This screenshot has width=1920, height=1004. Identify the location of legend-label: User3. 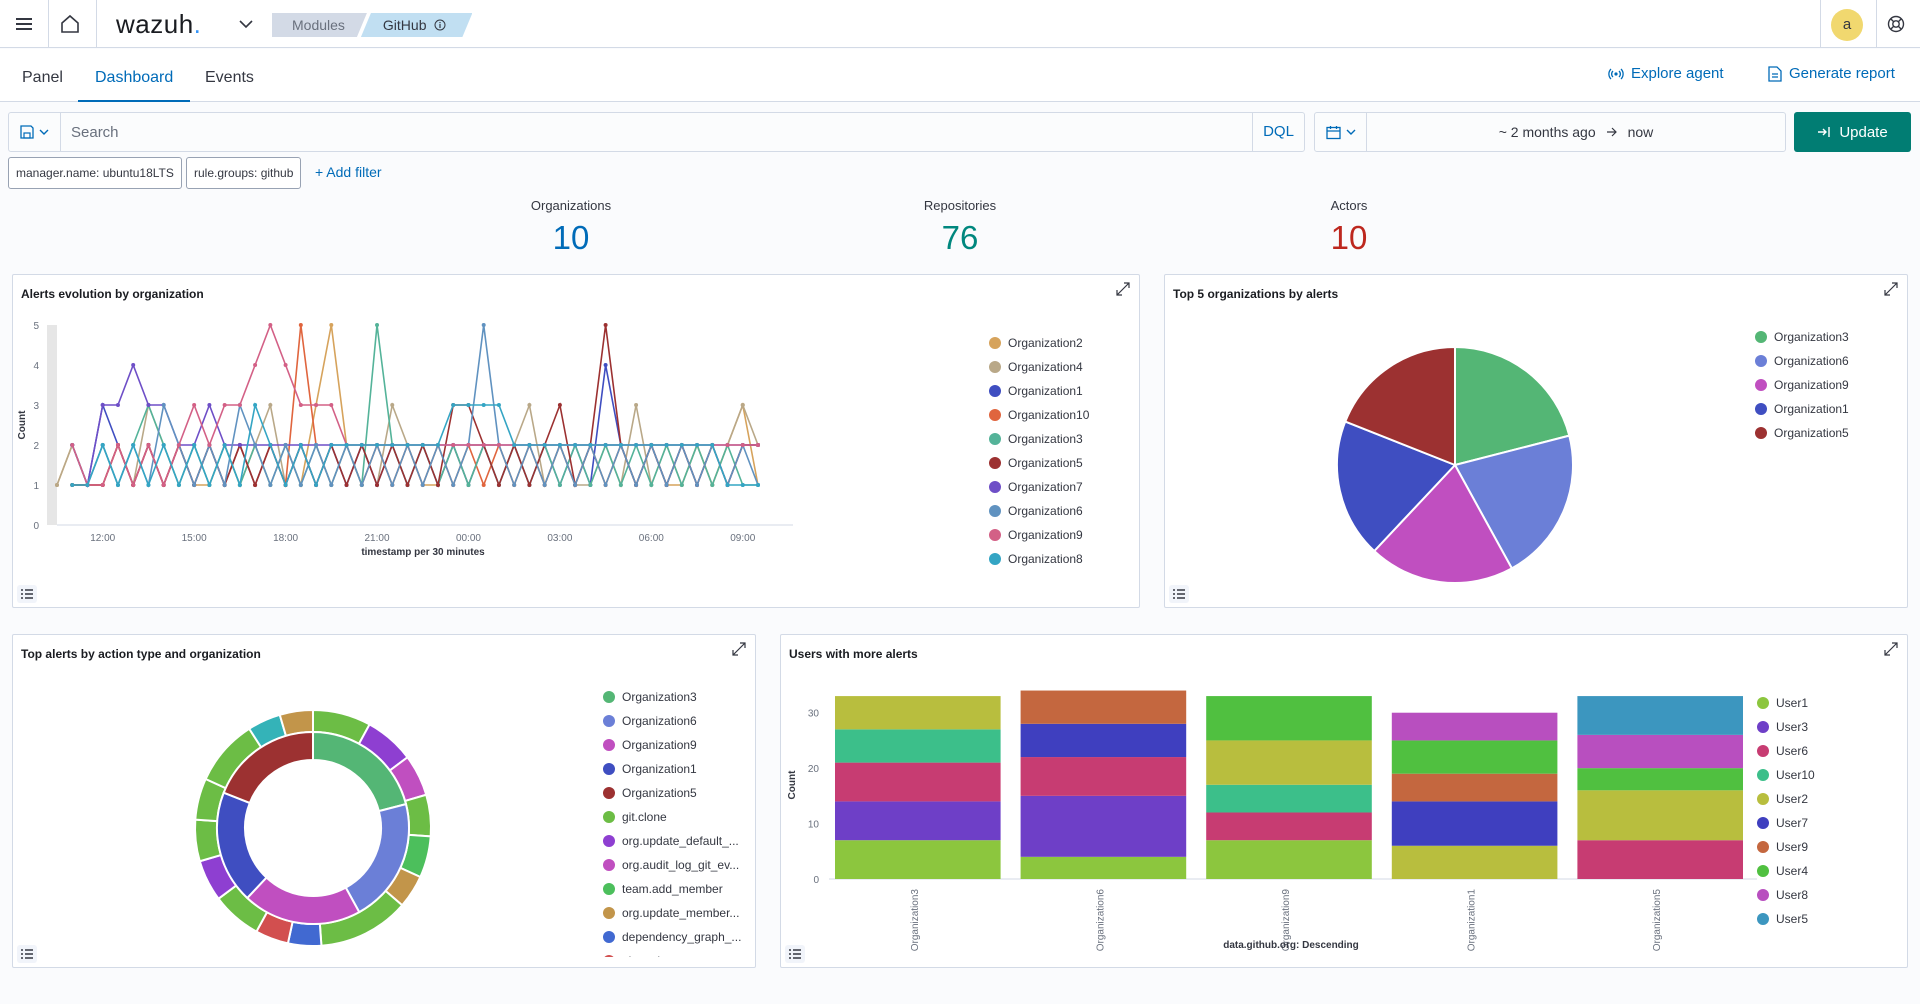
(1792, 727).